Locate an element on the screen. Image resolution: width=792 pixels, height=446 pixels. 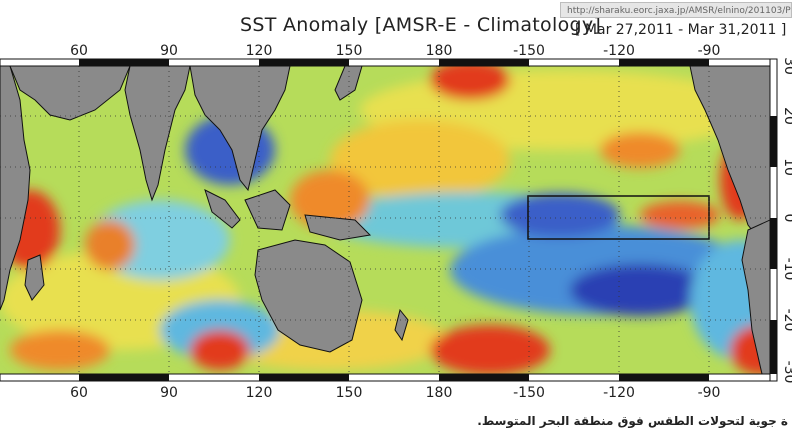
lon-label-bottom: -120 is located at coordinates (619, 393).